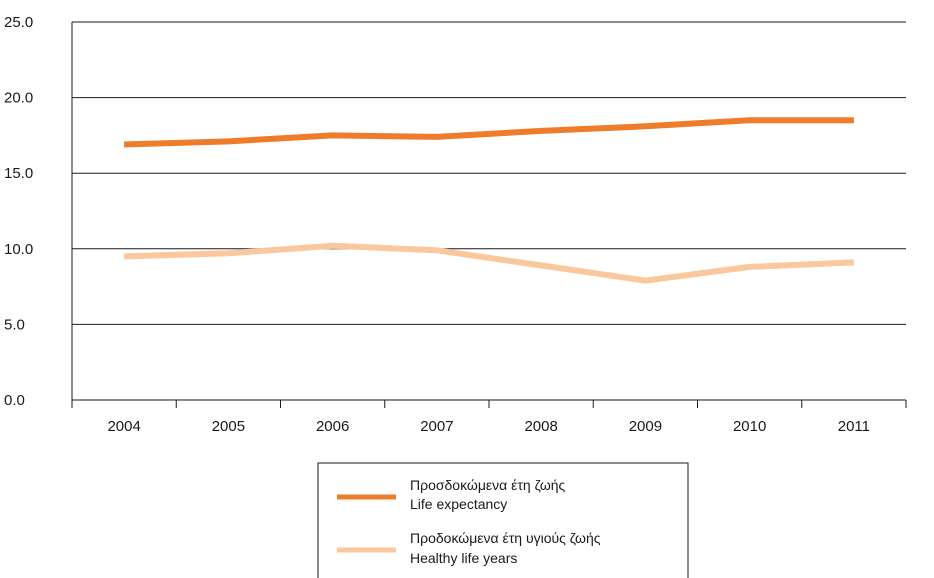  I want to click on legend-box, so click(503, 520).